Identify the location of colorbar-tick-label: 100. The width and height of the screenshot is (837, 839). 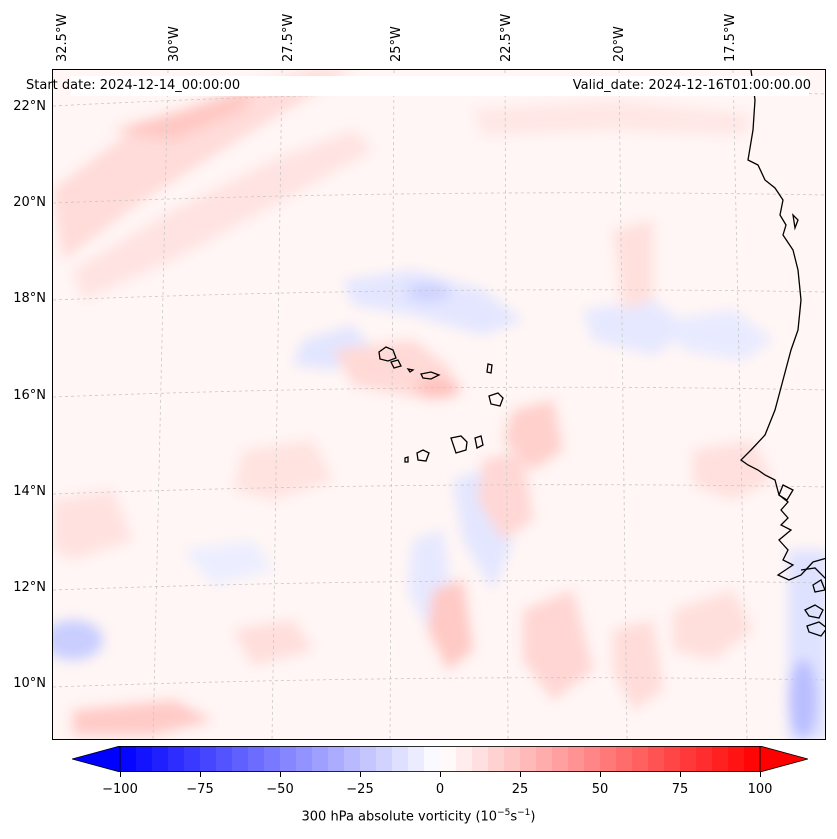
(760, 789).